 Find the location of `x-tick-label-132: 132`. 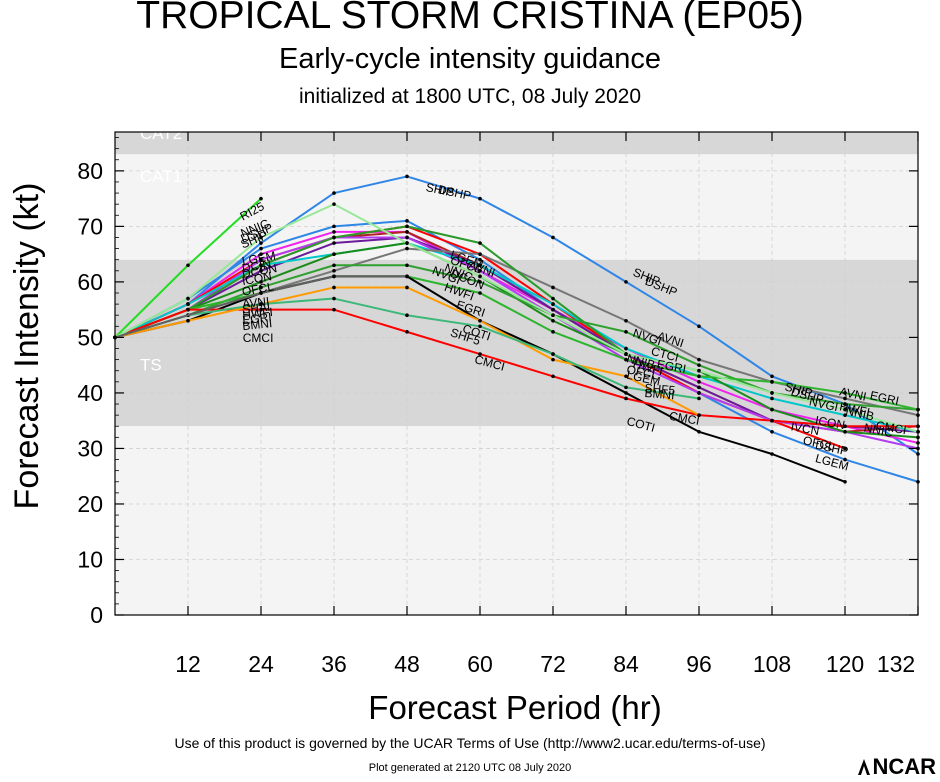

x-tick-label-132: 132 is located at coordinates (896, 664).